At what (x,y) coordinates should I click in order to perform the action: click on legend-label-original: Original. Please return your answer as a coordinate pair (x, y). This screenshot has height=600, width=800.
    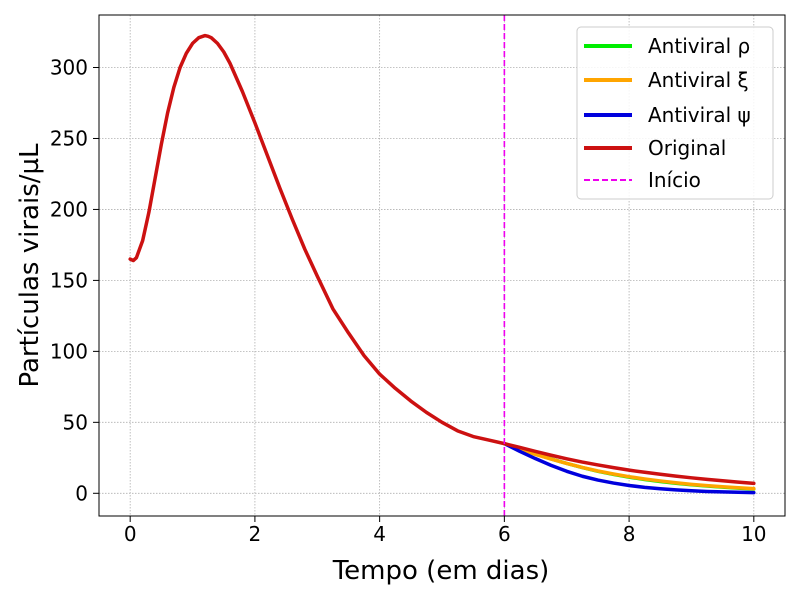
    Looking at the image, I should click on (687, 148).